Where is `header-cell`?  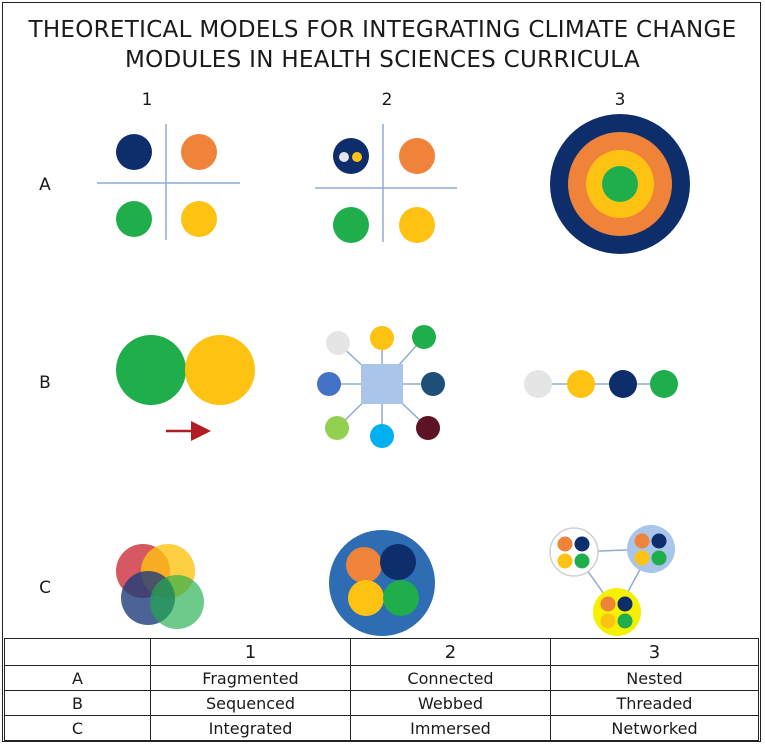
header-cell is located at coordinates (77, 652).